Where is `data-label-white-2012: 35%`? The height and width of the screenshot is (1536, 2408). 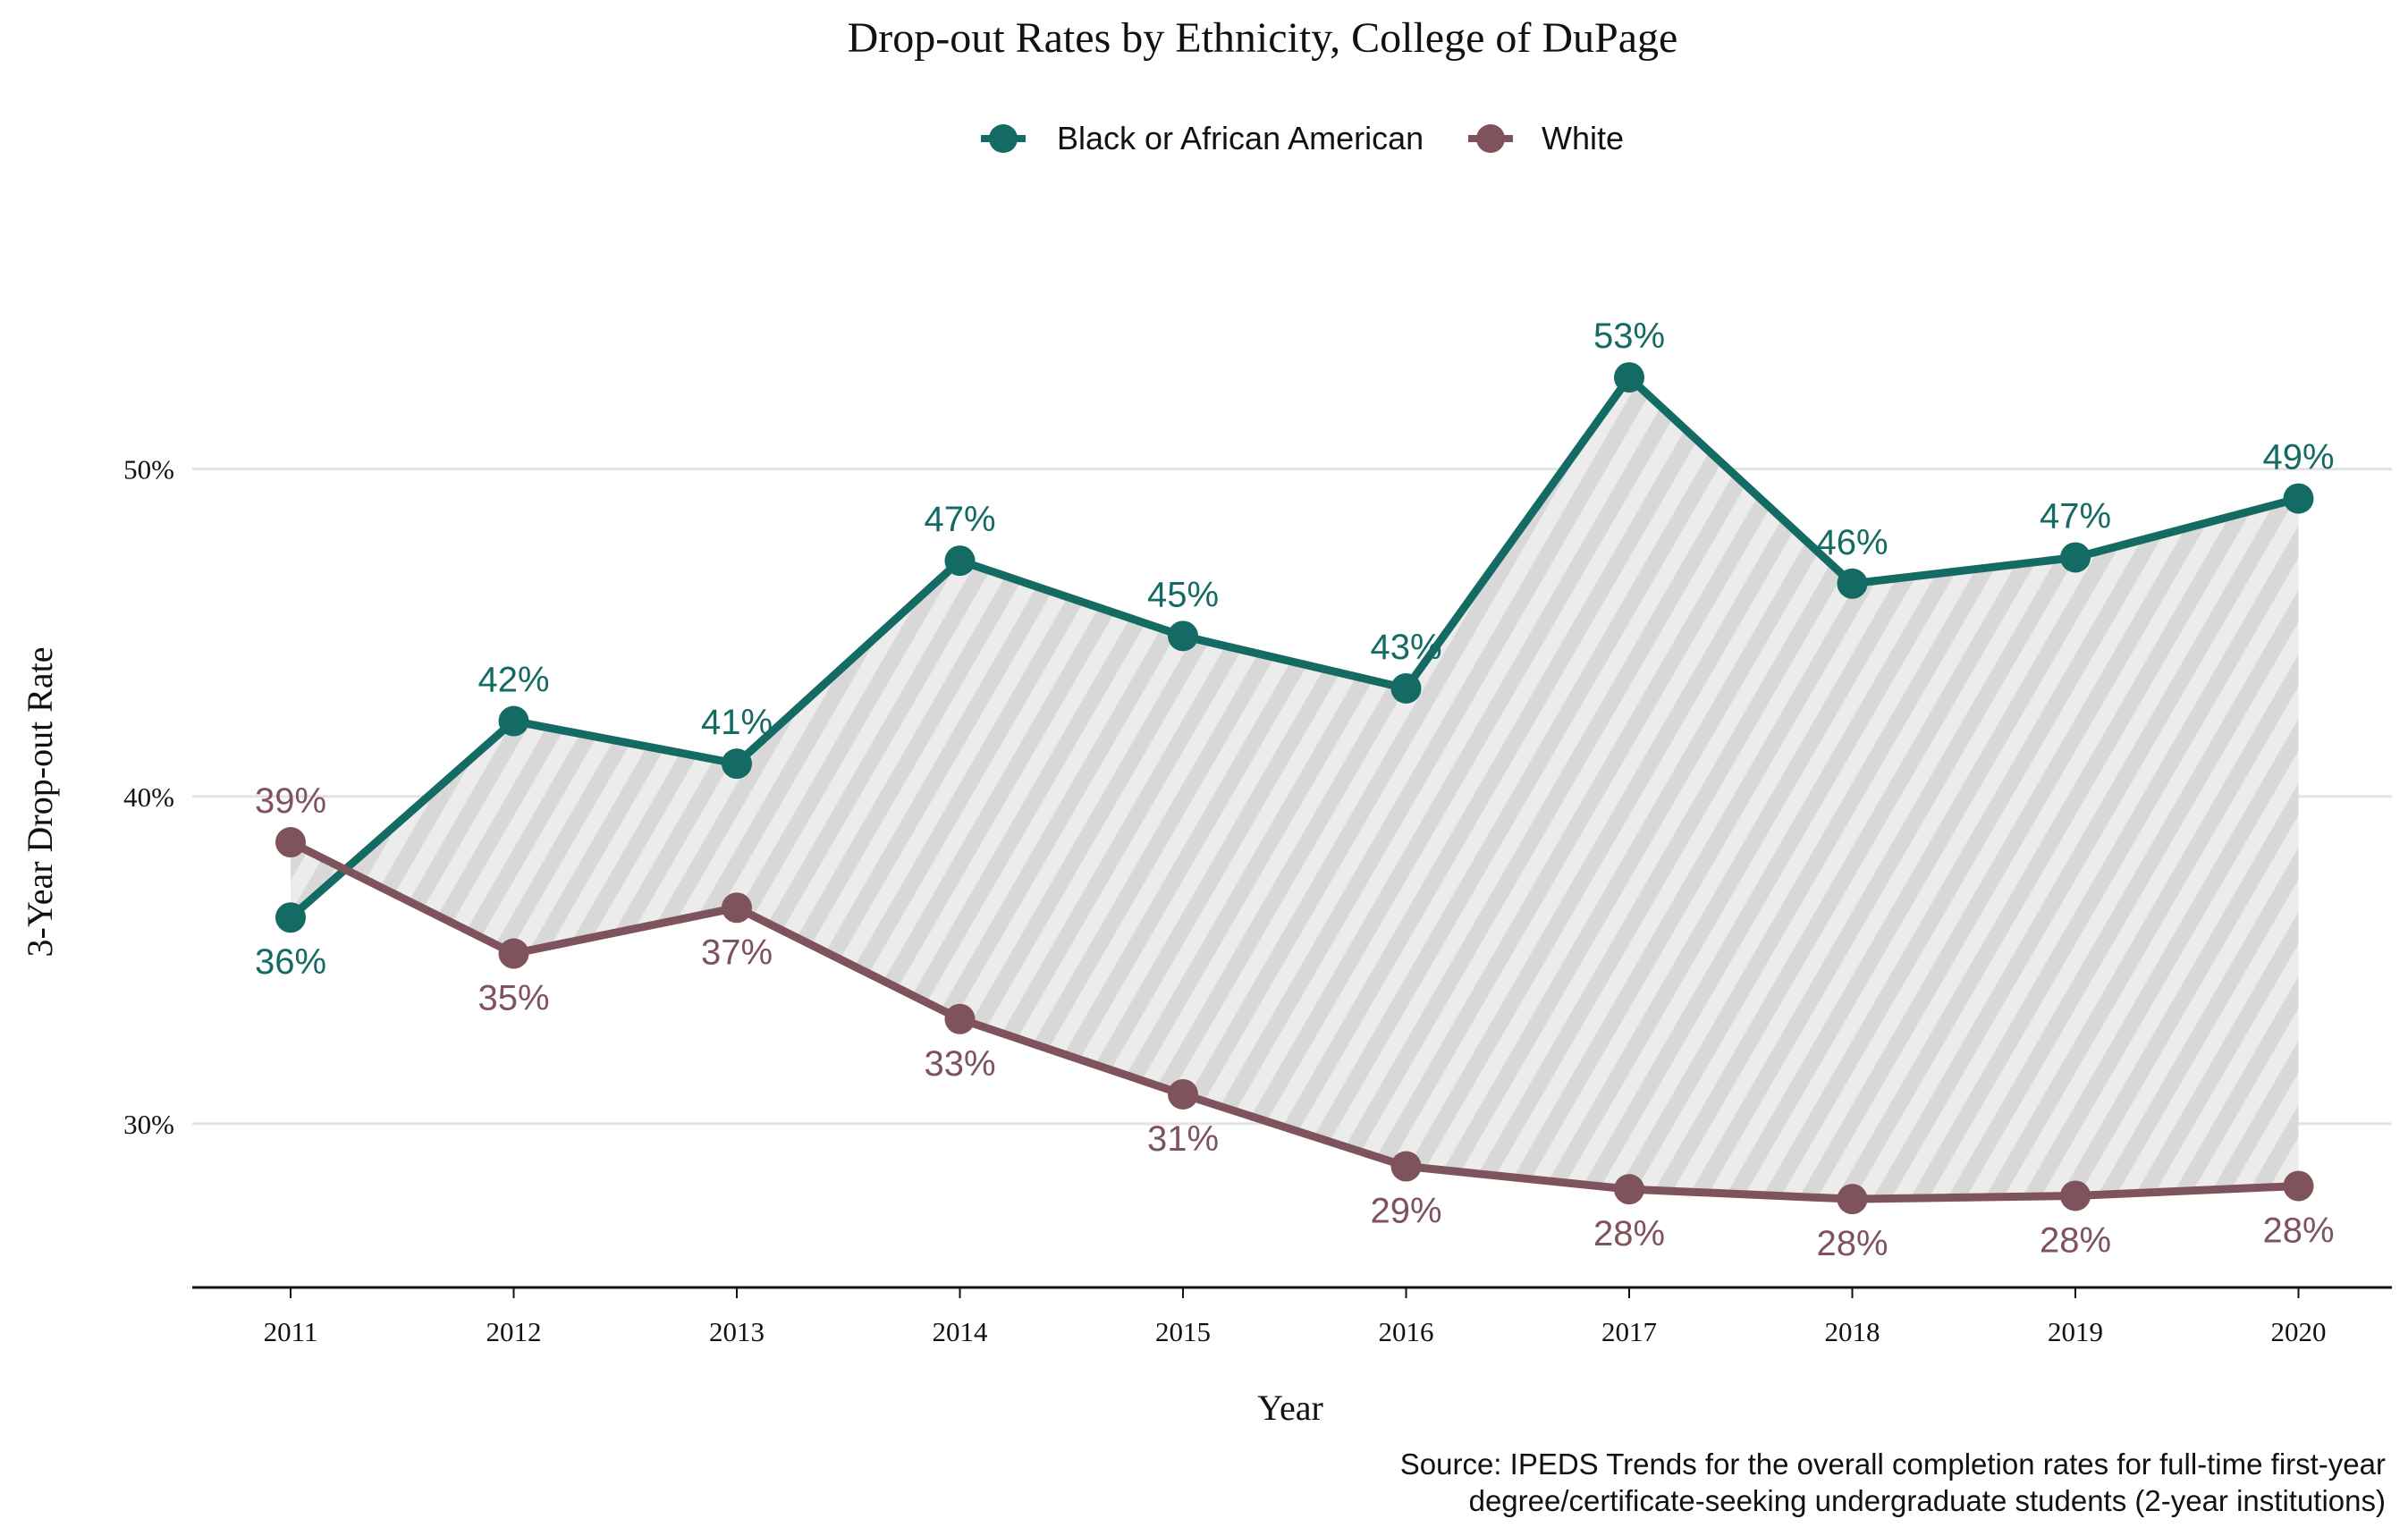
data-label-white-2012: 35% is located at coordinates (513, 998).